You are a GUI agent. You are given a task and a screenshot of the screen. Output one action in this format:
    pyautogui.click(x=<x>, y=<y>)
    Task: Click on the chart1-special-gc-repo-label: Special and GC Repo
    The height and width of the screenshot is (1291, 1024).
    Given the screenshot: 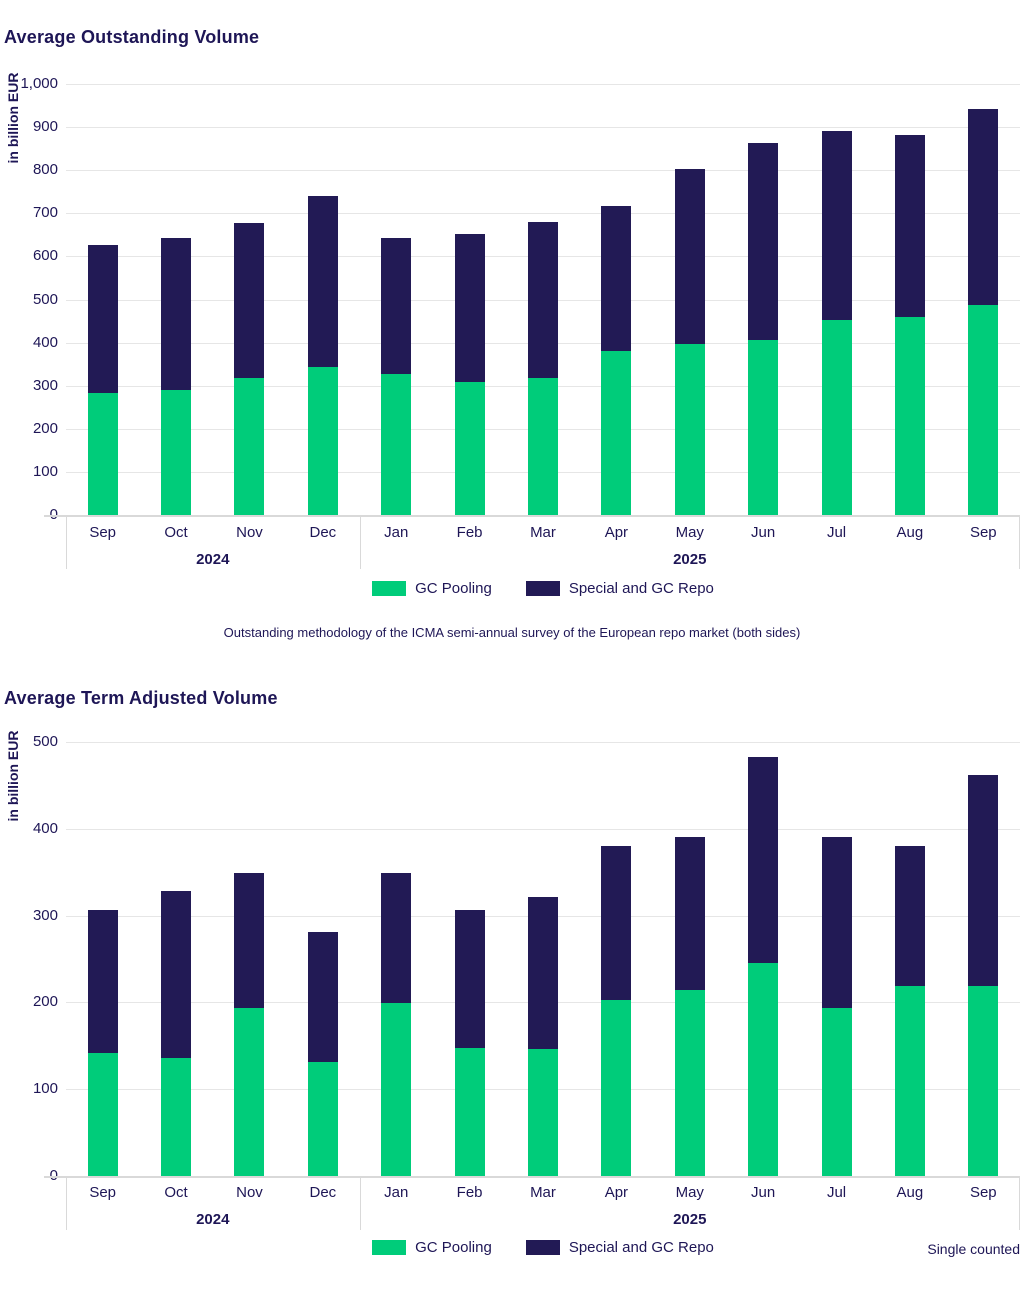 What is the action you would take?
    pyautogui.click(x=641, y=588)
    